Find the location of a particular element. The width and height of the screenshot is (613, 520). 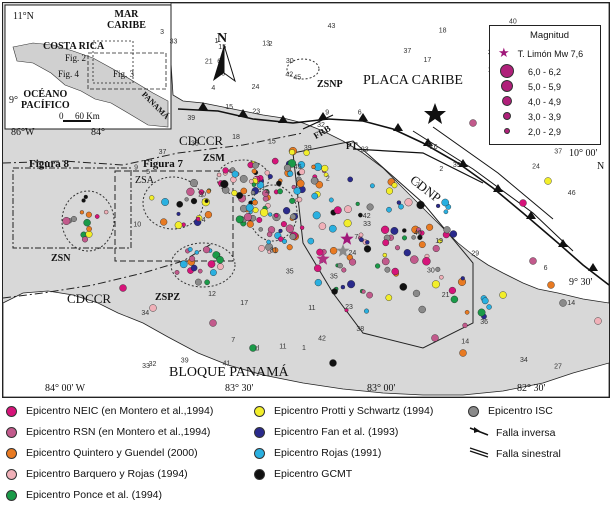

inset-fig3: Fig. 3 is located at coordinates (124, 74).